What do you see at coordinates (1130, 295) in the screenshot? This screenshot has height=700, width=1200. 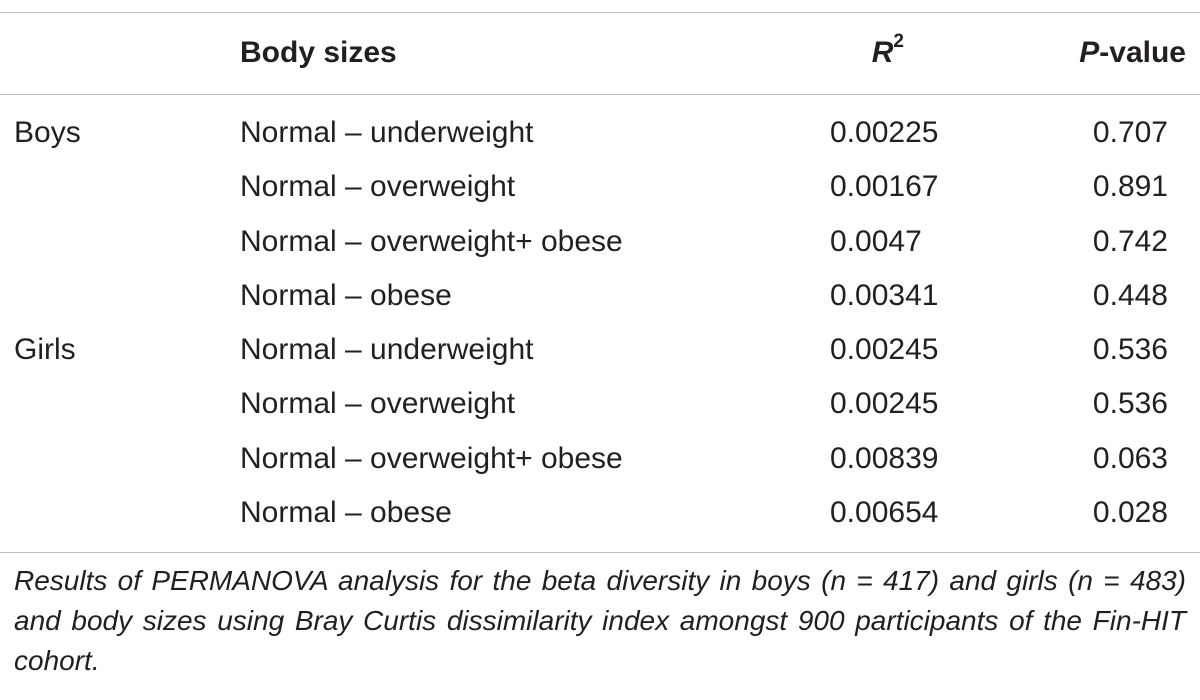 I see `row-p-value: 0.448` at bounding box center [1130, 295].